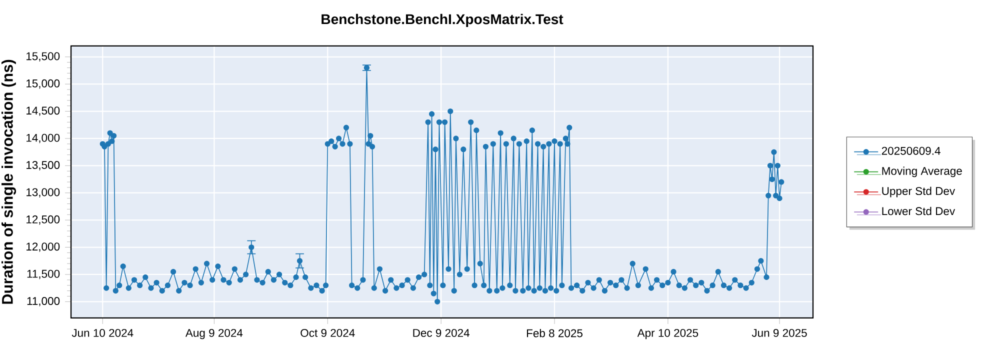  What do you see at coordinates (43, 84) in the screenshot?
I see `y-tick-label: 15,000` at bounding box center [43, 84].